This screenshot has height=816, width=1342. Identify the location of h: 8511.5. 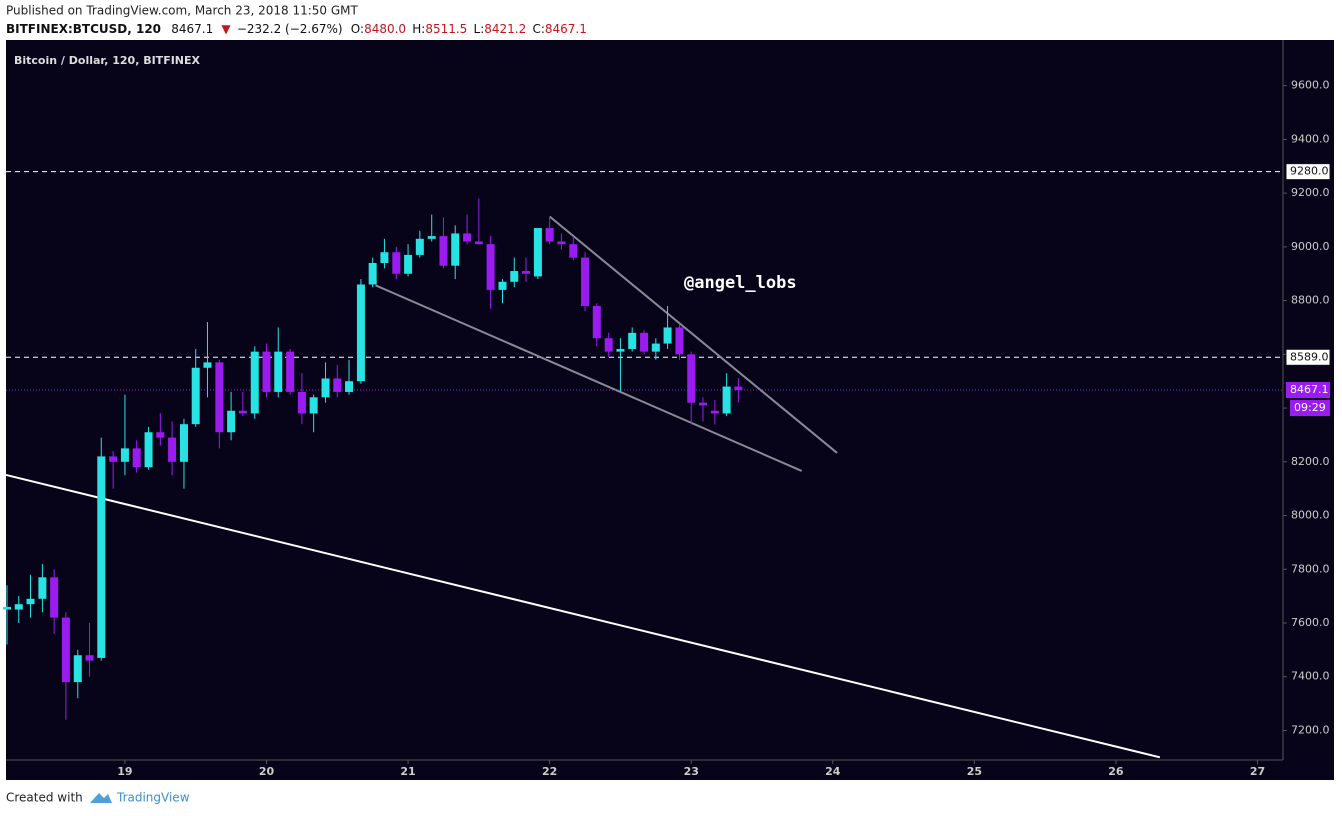
(446, 29).